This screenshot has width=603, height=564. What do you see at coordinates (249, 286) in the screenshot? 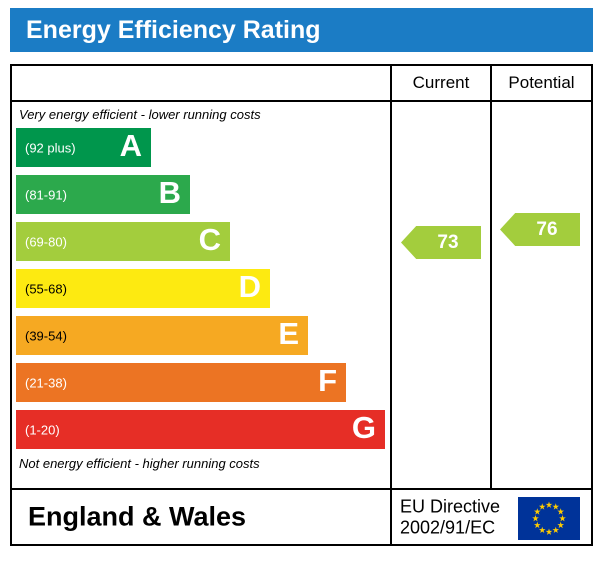
I see `band-letter-label: D` at bounding box center [249, 286].